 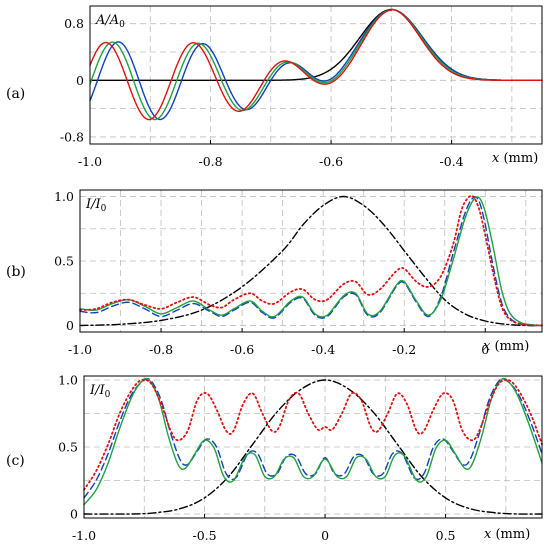 I want to click on panel-b-xlabel-unit: (mm), so click(x=509, y=346).